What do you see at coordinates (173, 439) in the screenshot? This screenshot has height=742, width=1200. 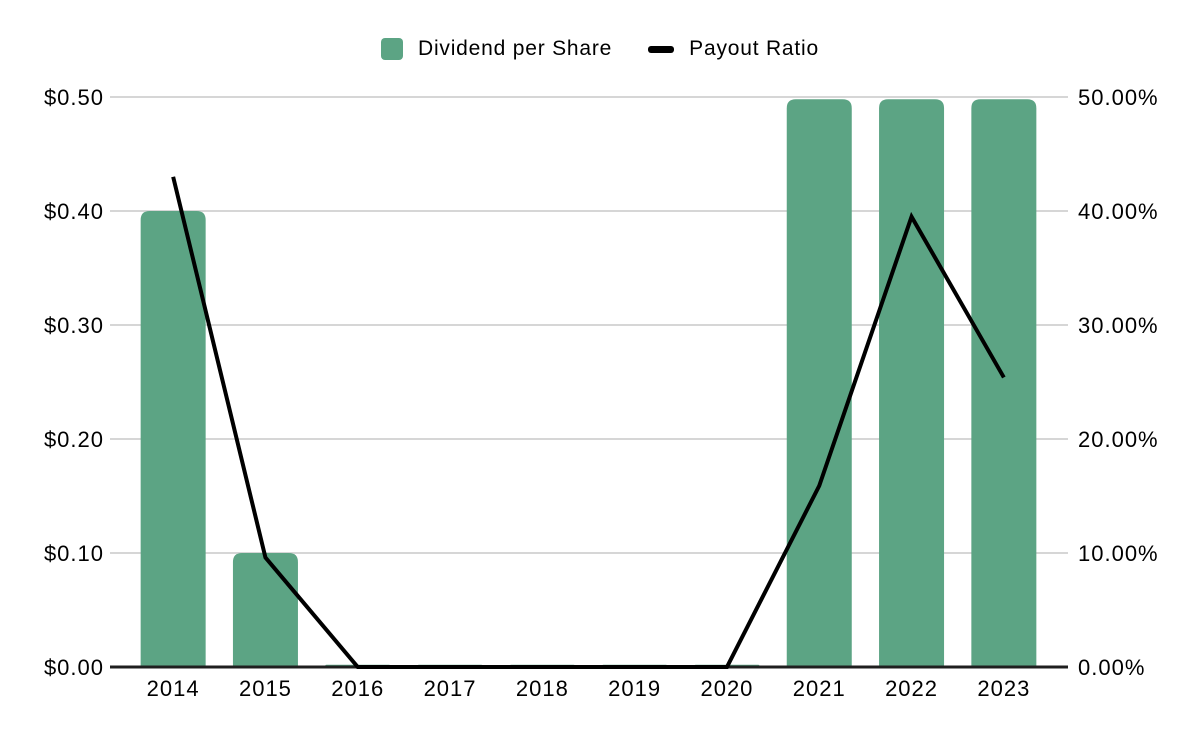 I see `bar-2014` at bounding box center [173, 439].